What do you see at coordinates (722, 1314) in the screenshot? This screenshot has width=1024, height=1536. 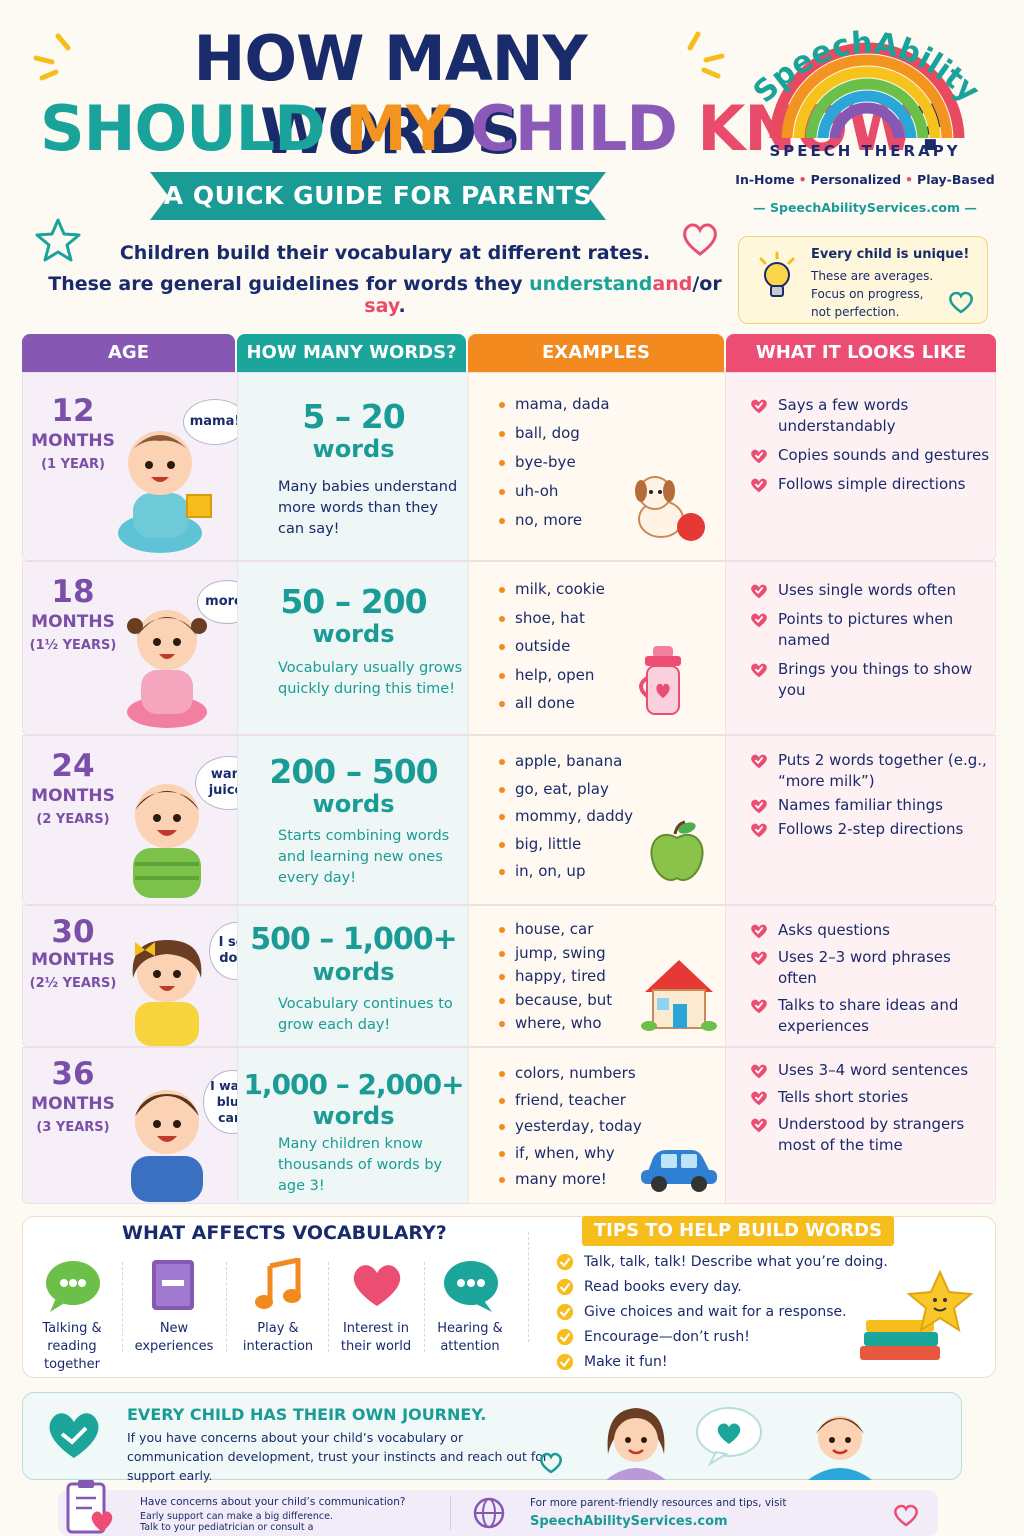 I see `list-item: Give choices and wait for a response.` at bounding box center [722, 1314].